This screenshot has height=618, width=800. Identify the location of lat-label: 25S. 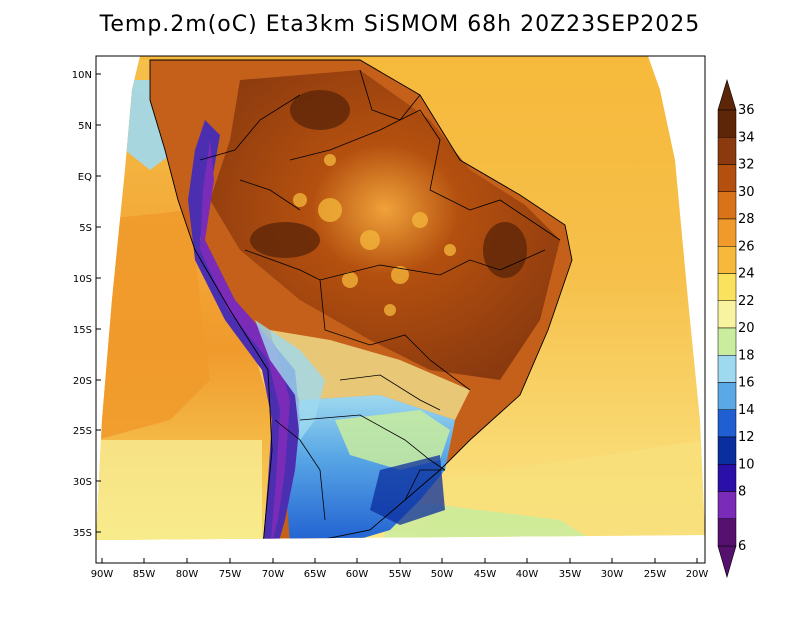
(82, 431).